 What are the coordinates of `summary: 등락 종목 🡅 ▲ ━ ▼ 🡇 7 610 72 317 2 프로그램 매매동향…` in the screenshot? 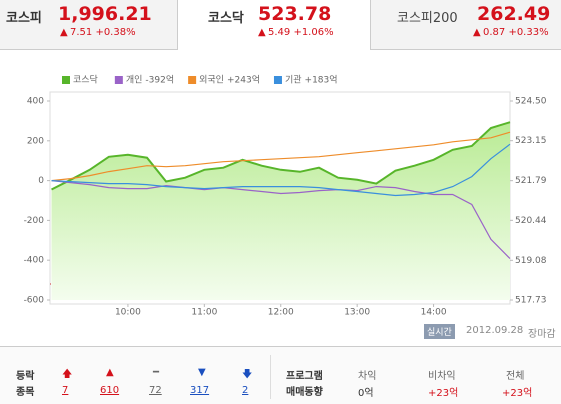 It's located at (280, 375).